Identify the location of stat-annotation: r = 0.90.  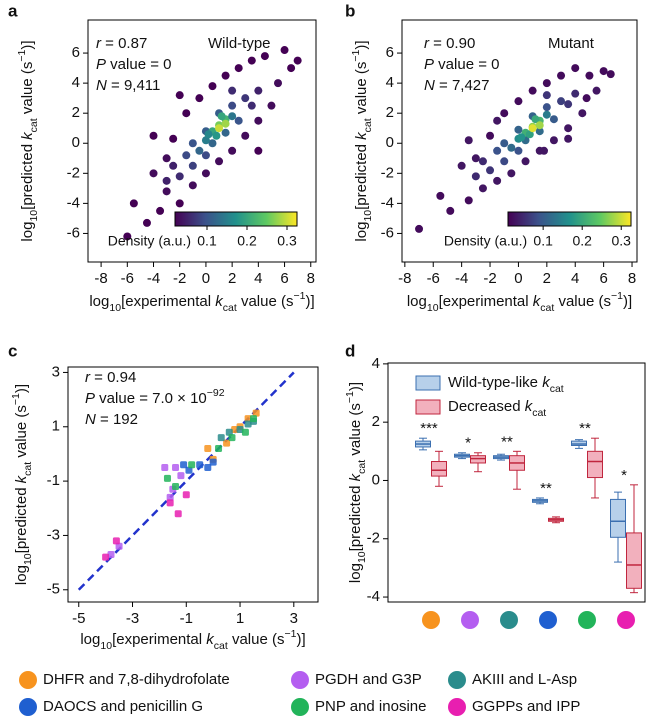
(449, 43).